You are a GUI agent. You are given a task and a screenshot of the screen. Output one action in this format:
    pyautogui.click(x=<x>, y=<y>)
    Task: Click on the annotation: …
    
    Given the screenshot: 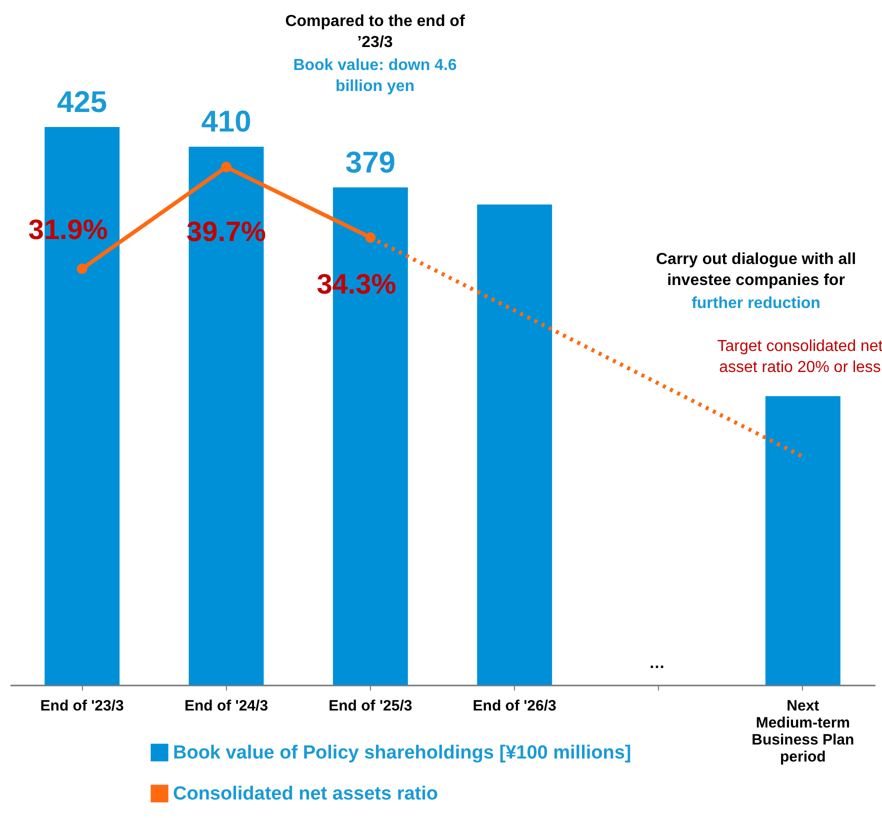 What is the action you would take?
    pyautogui.click(x=657, y=663)
    